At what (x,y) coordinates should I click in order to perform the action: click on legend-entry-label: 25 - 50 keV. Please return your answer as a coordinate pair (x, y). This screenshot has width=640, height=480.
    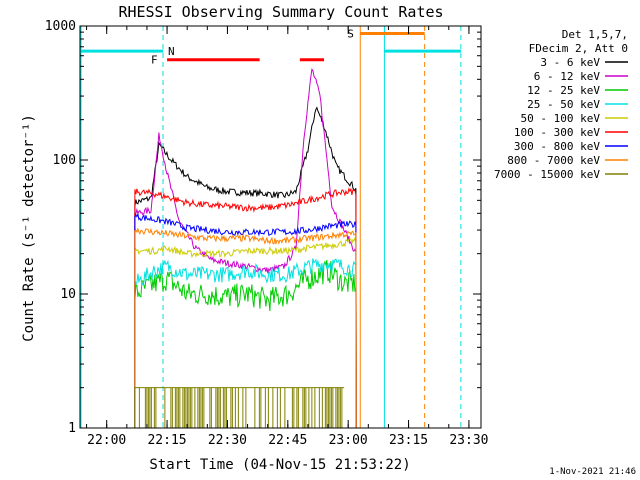
    Looking at the image, I should click on (563, 104).